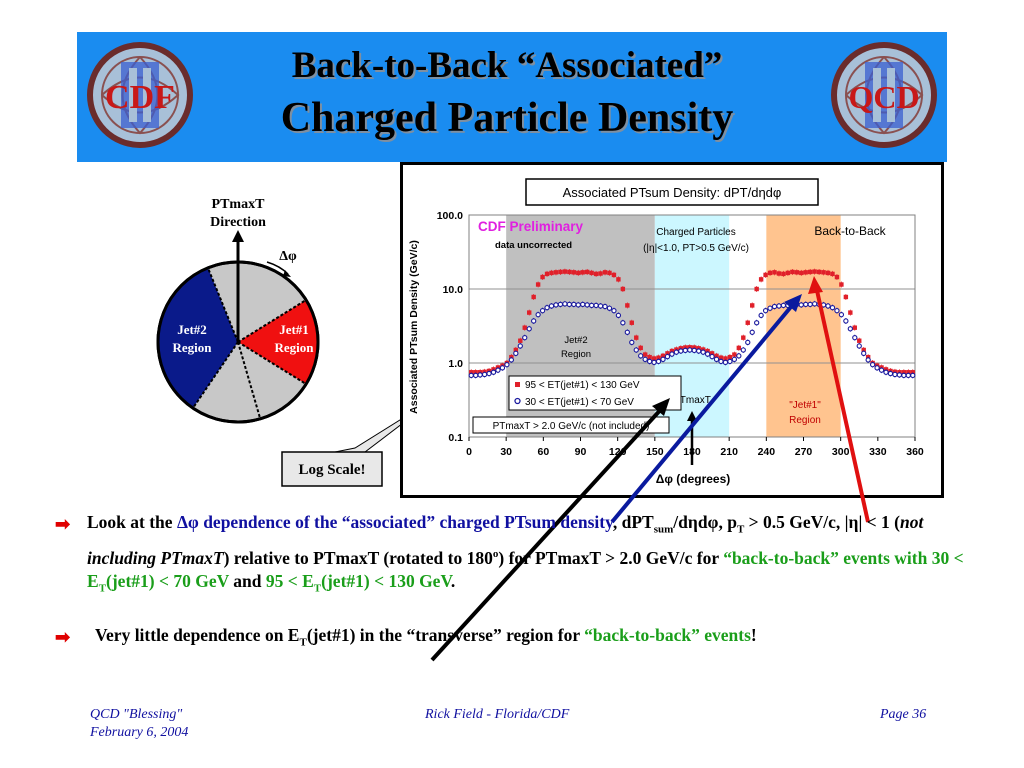 The height and width of the screenshot is (768, 1024). Describe the element at coordinates (581, 452) in the screenshot. I see `x-tick-label: 90` at that location.